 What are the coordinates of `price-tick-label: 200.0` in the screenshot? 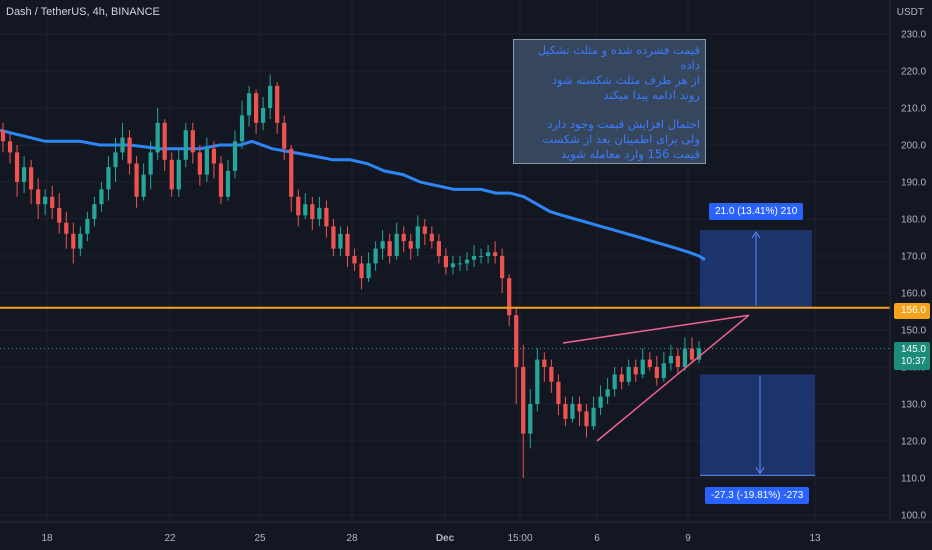 It's located at (913, 146).